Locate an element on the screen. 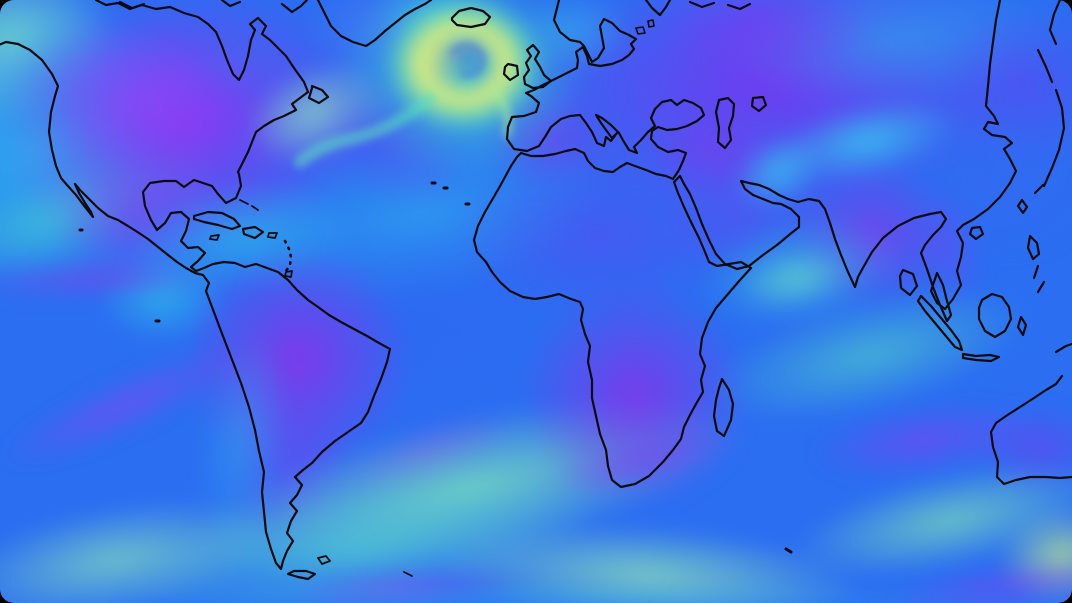  coastline-cuba is located at coordinates (217, 220).